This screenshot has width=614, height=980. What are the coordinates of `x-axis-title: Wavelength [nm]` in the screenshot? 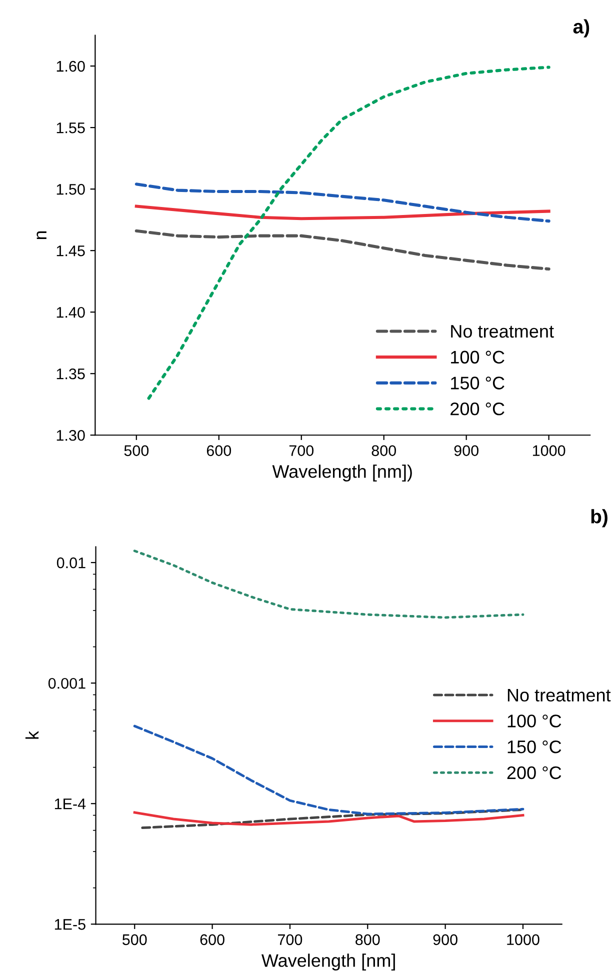 It's located at (328, 962).